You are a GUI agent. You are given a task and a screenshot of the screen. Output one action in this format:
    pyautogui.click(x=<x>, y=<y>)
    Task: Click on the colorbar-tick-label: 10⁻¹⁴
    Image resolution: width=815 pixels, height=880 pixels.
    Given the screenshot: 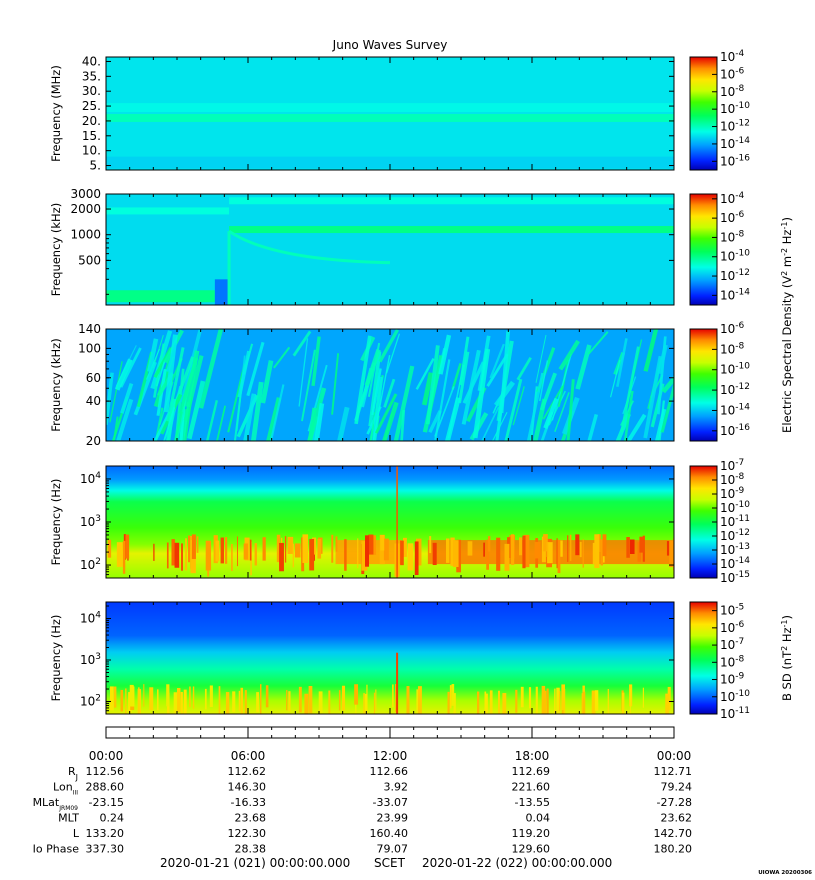 What is the action you would take?
    pyautogui.click(x=735, y=409)
    